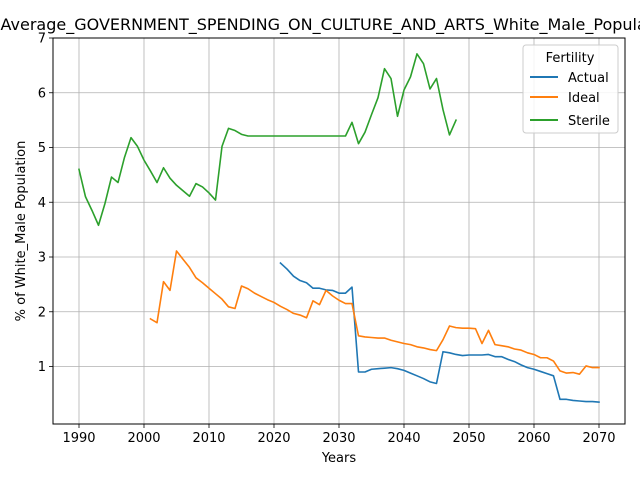  I want to click on legend-label-sterile: Sterile, so click(589, 121).